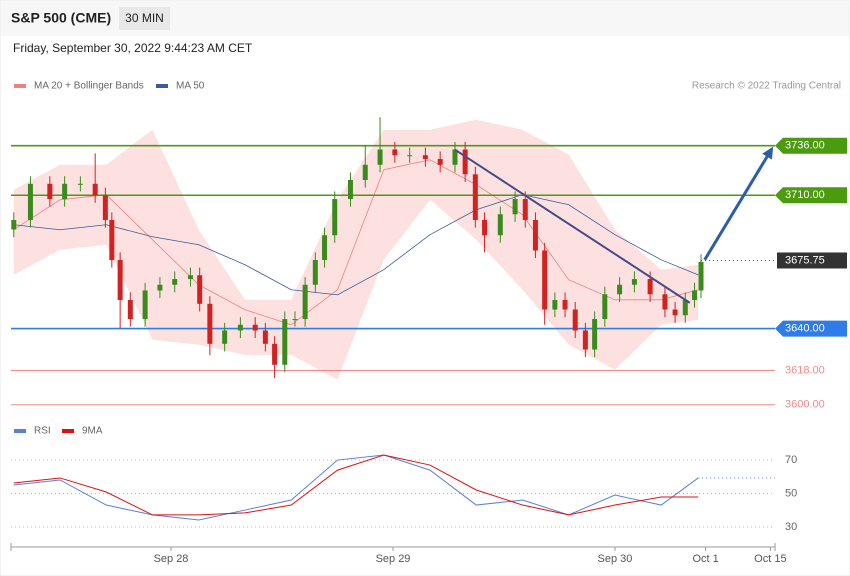 Image resolution: width=850 pixels, height=576 pixels. I want to click on rsi-tick-label: 70, so click(791, 460).